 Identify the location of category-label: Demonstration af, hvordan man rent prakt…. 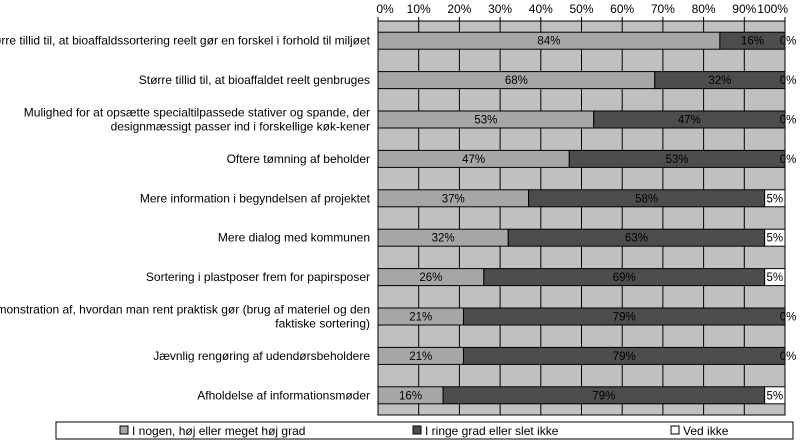
(185, 310).